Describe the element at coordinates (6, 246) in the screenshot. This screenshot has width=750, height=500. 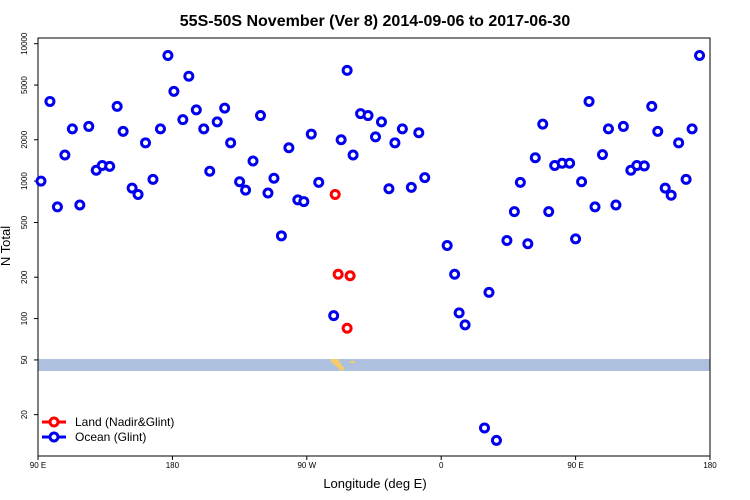
I see `y-axis-title: N Total` at that location.